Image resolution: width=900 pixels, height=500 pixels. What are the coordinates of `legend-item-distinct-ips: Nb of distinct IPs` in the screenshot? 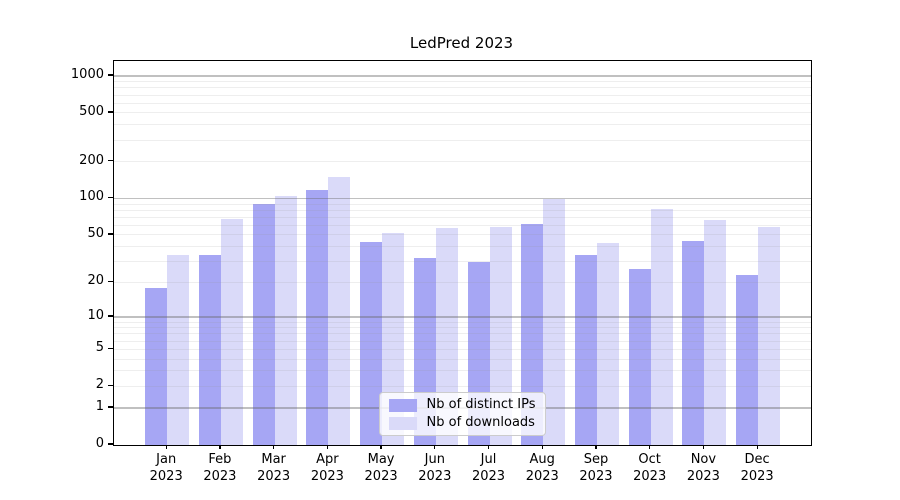 It's located at (462, 405).